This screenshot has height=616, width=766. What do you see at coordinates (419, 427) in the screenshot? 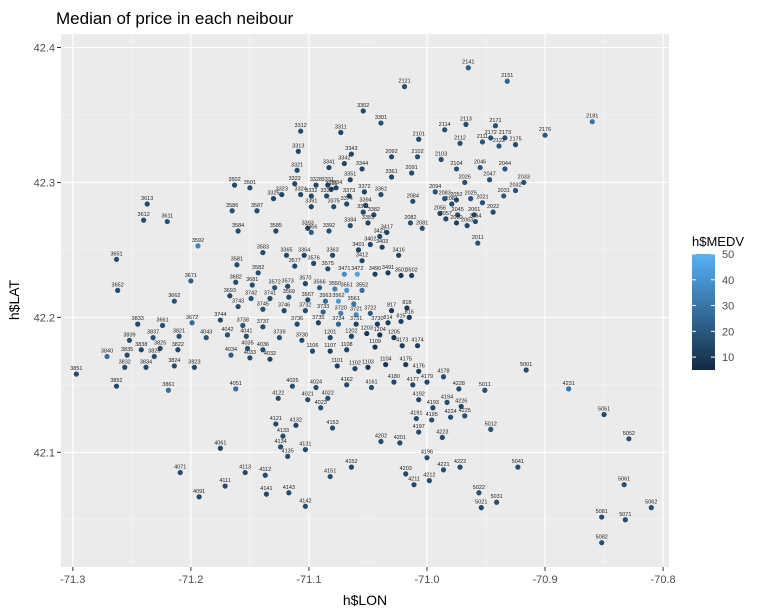
I see `point-label: 4197` at bounding box center [419, 427].